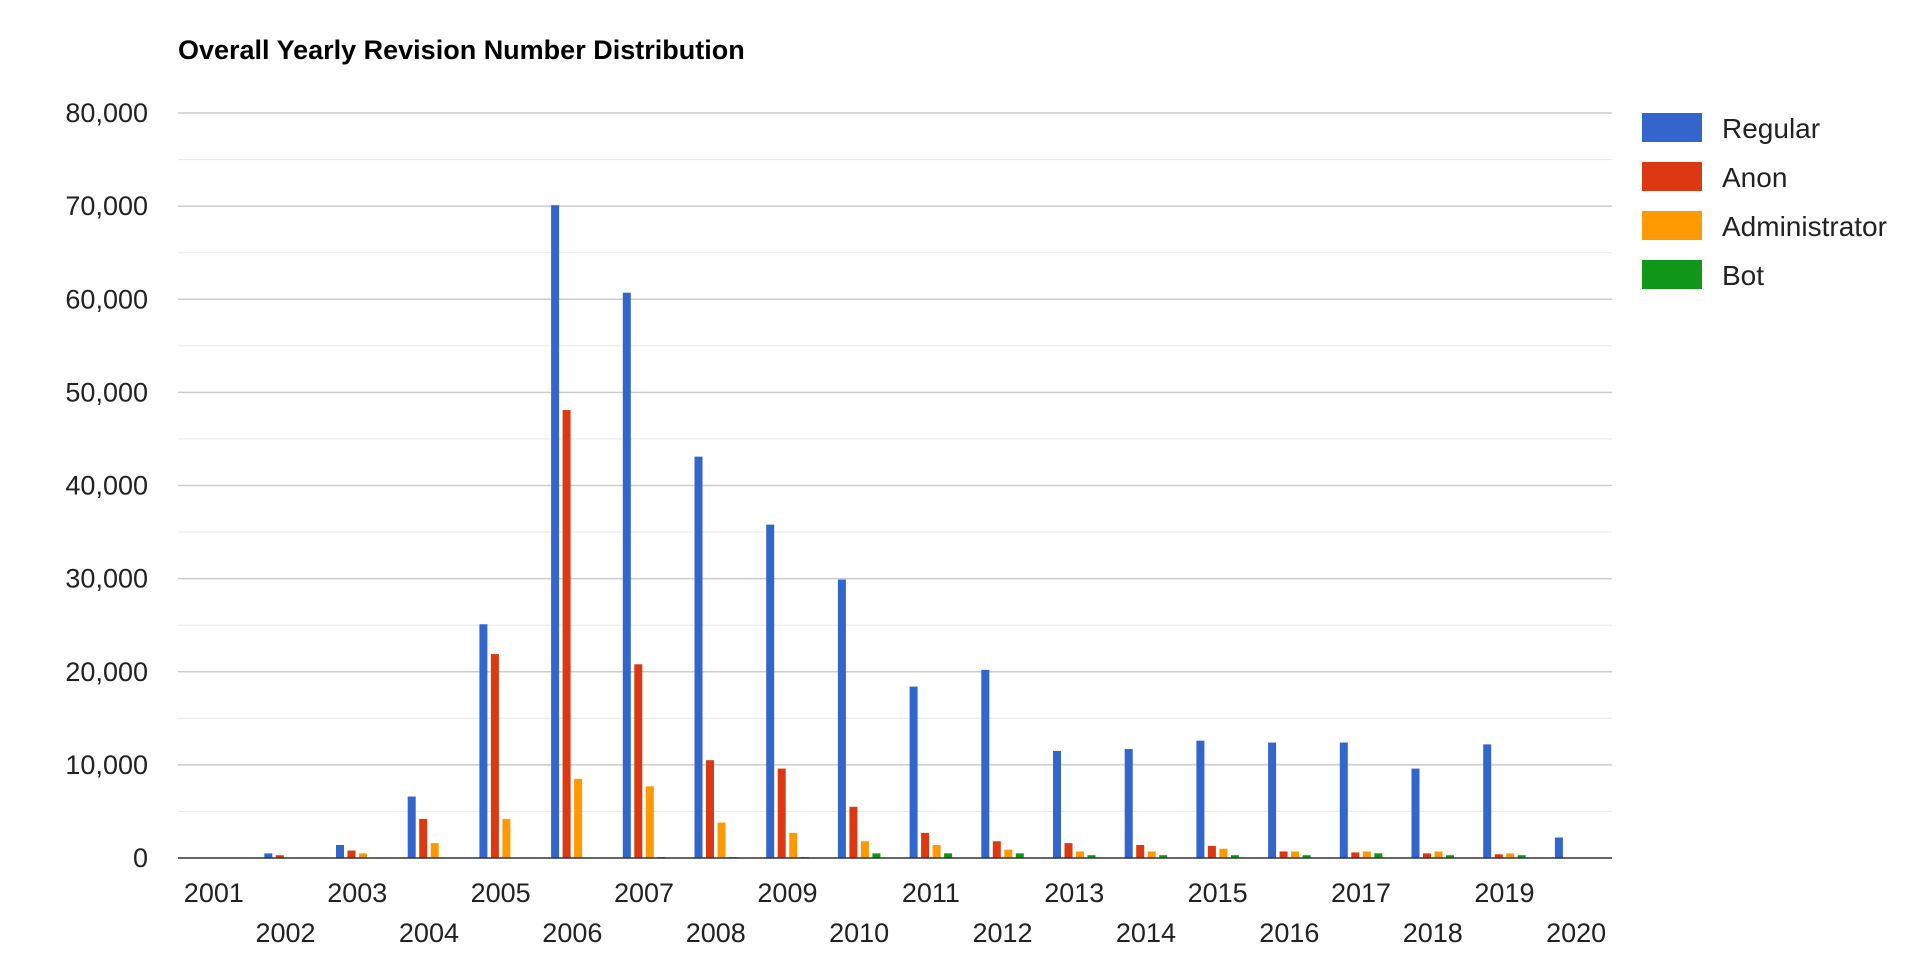 The image size is (1906, 970). I want to click on bar-regular-2011, so click(913, 772).